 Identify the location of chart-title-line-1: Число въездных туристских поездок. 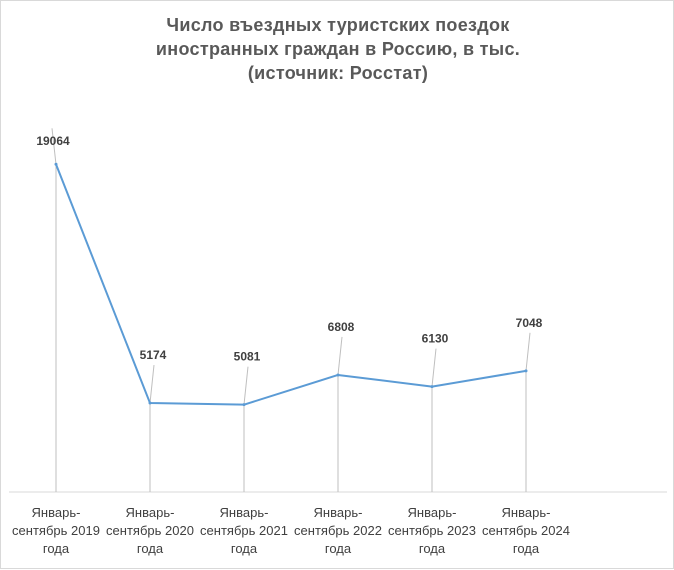
(338, 25).